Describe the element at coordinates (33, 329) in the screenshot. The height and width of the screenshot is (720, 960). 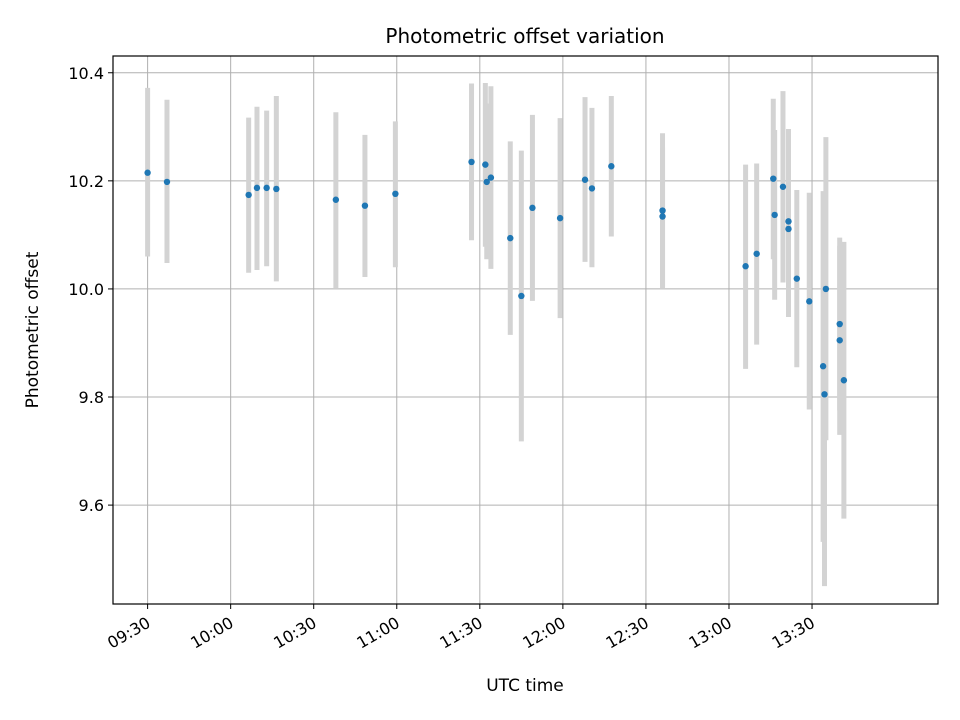
I see `y-axis-title: Photometric offset` at that location.